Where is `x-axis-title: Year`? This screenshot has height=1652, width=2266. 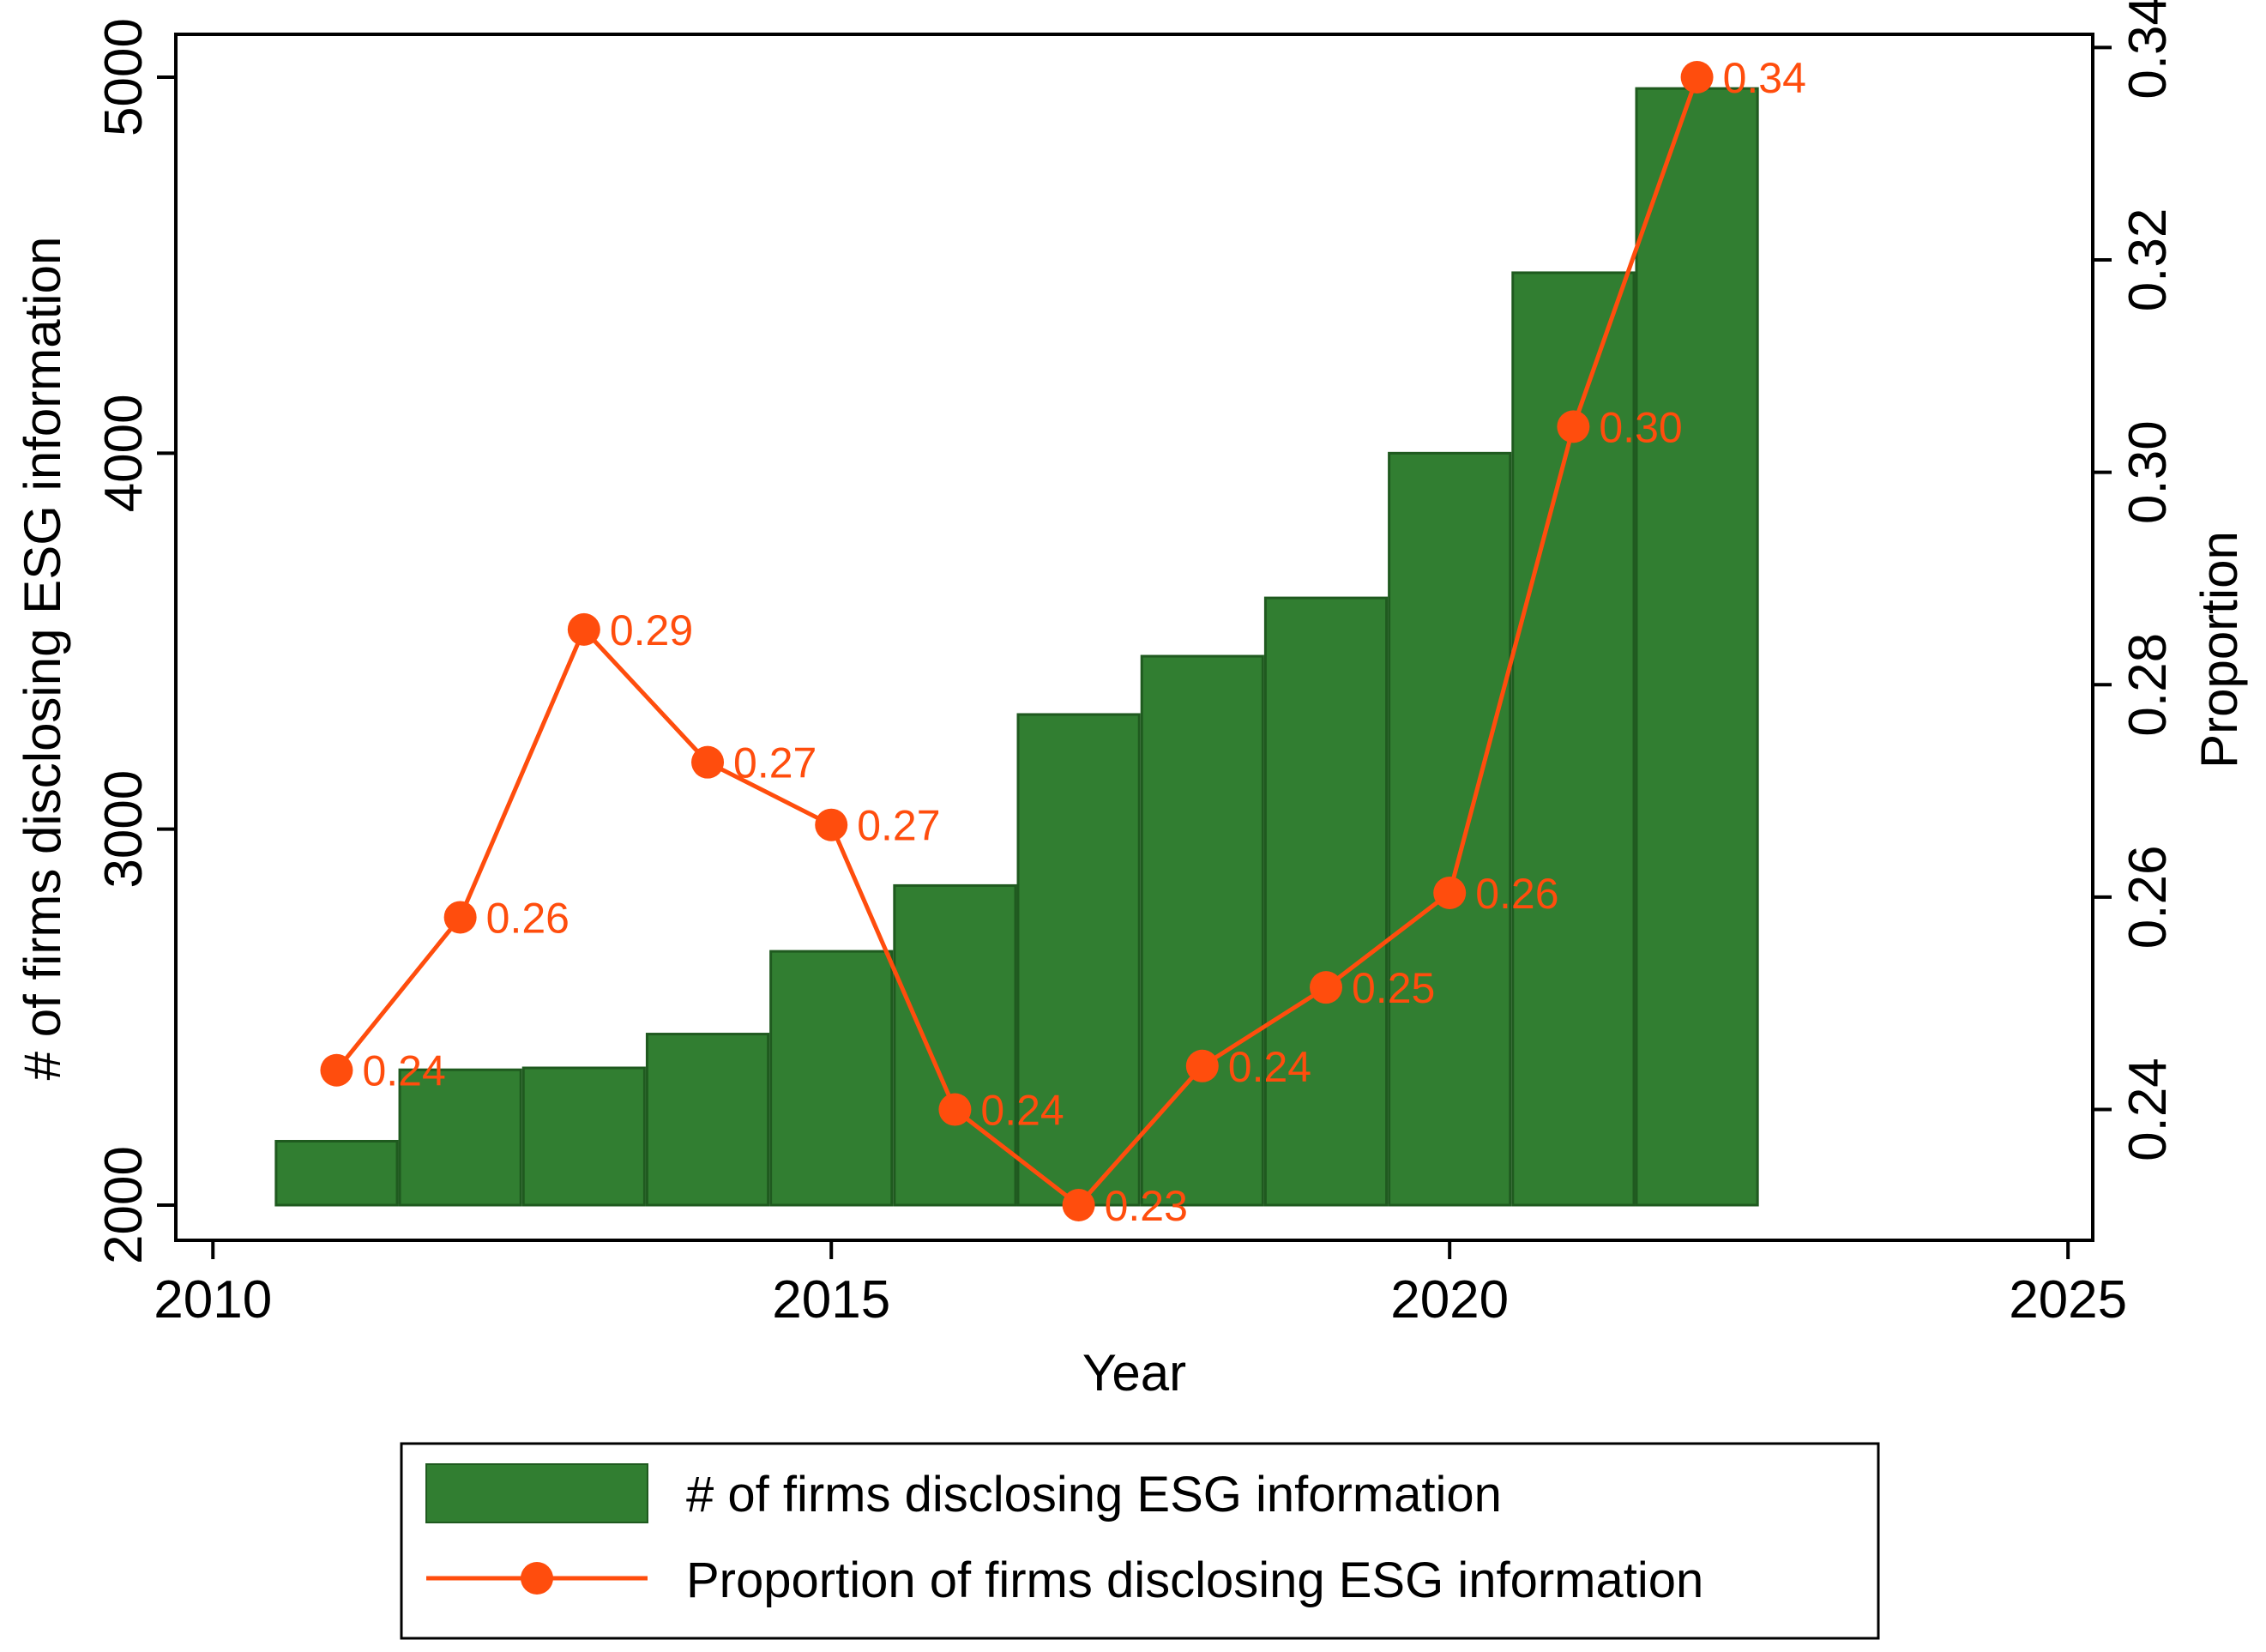 x-axis-title: Year is located at coordinates (1134, 1373).